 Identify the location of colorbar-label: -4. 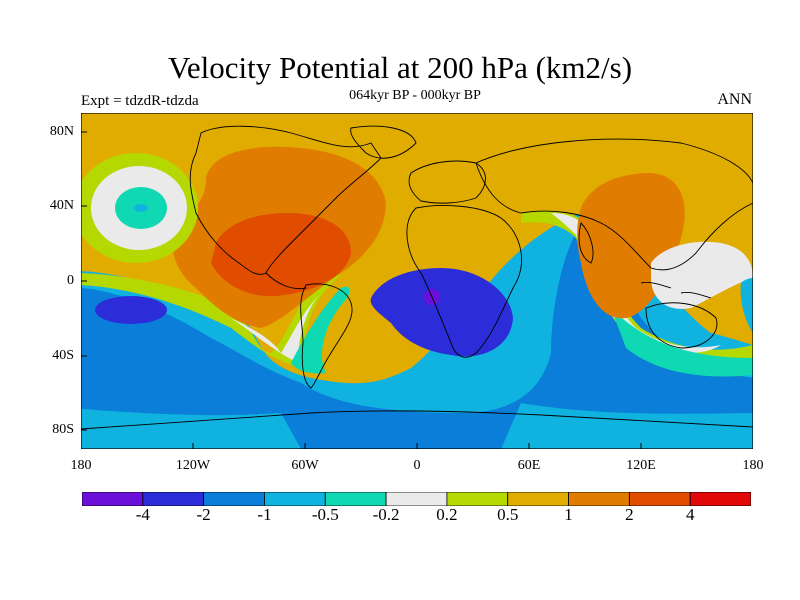
(142, 514).